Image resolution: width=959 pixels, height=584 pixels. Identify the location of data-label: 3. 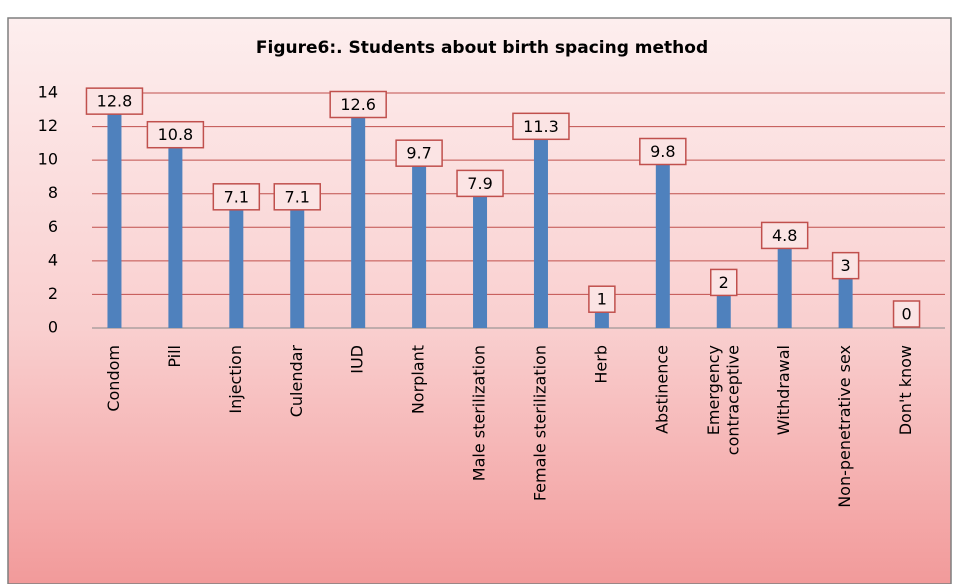
(846, 265).